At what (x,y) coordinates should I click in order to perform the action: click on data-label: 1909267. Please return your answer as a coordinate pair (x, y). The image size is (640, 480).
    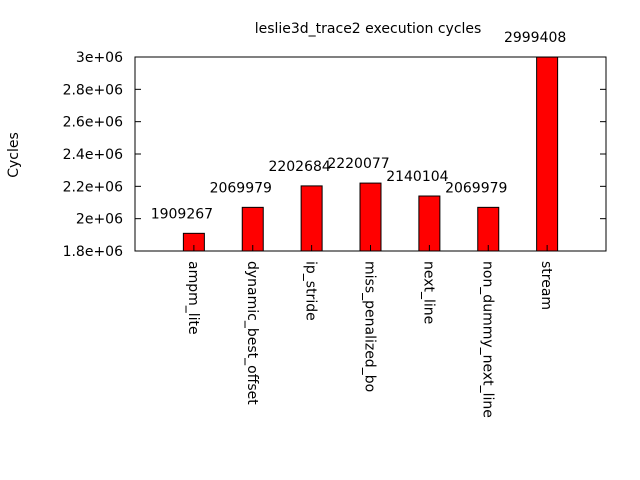
    Looking at the image, I should click on (182, 214).